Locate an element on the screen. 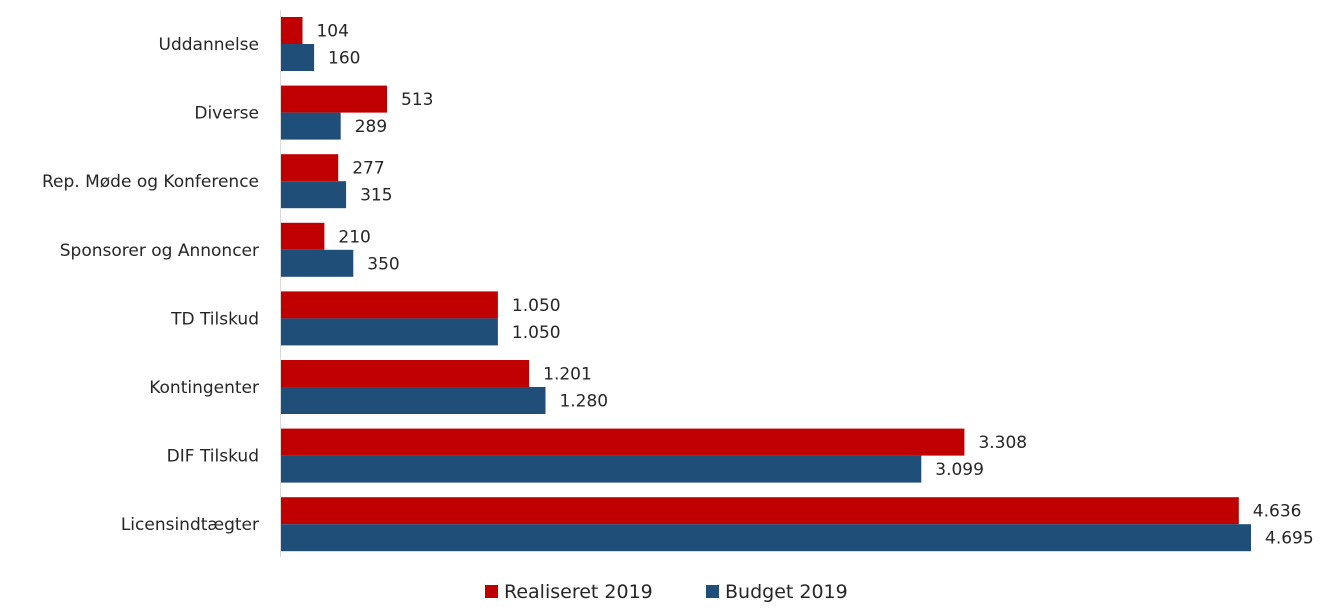 This screenshot has height=613, width=1322. data-label: 277 is located at coordinates (368, 169).